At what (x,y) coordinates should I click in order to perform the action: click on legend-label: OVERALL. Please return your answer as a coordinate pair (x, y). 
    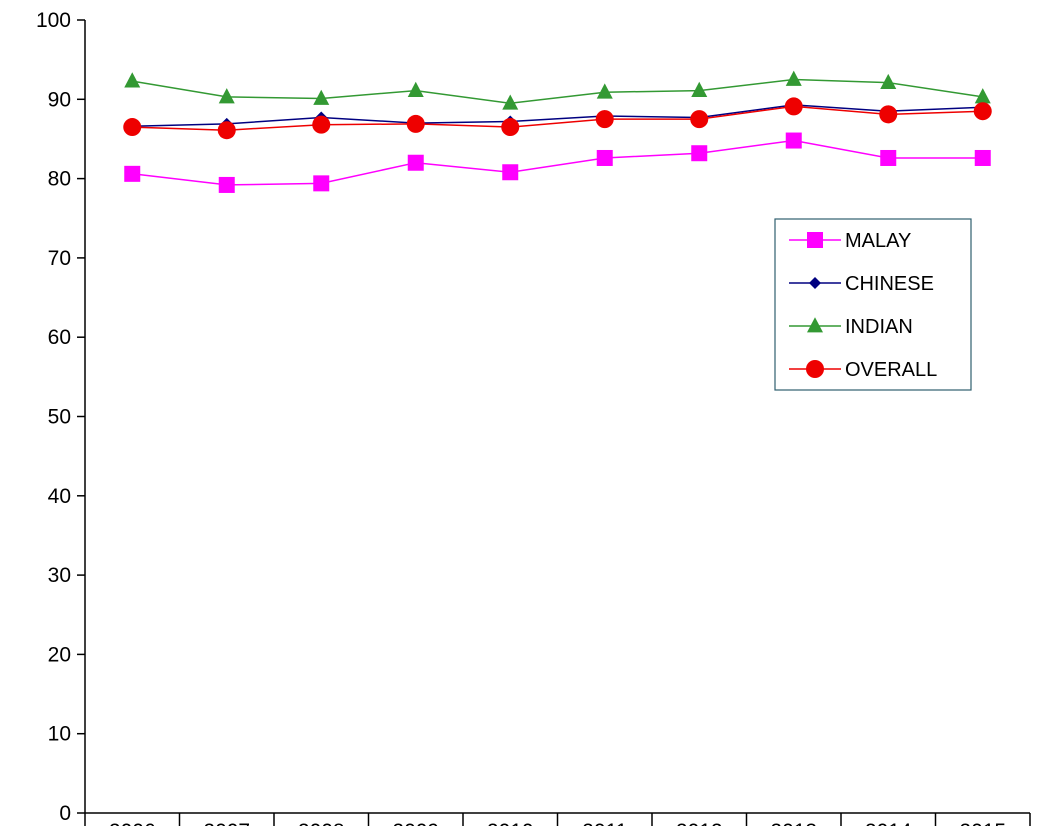
    Looking at the image, I should click on (891, 370).